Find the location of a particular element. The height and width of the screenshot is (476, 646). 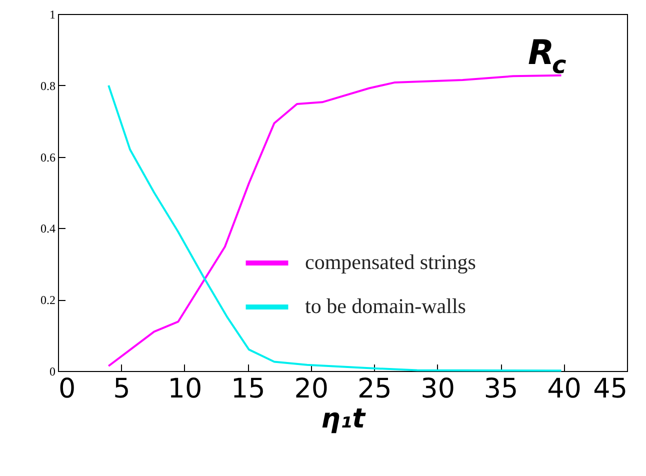

x-tick-label: 35 is located at coordinates (501, 389).